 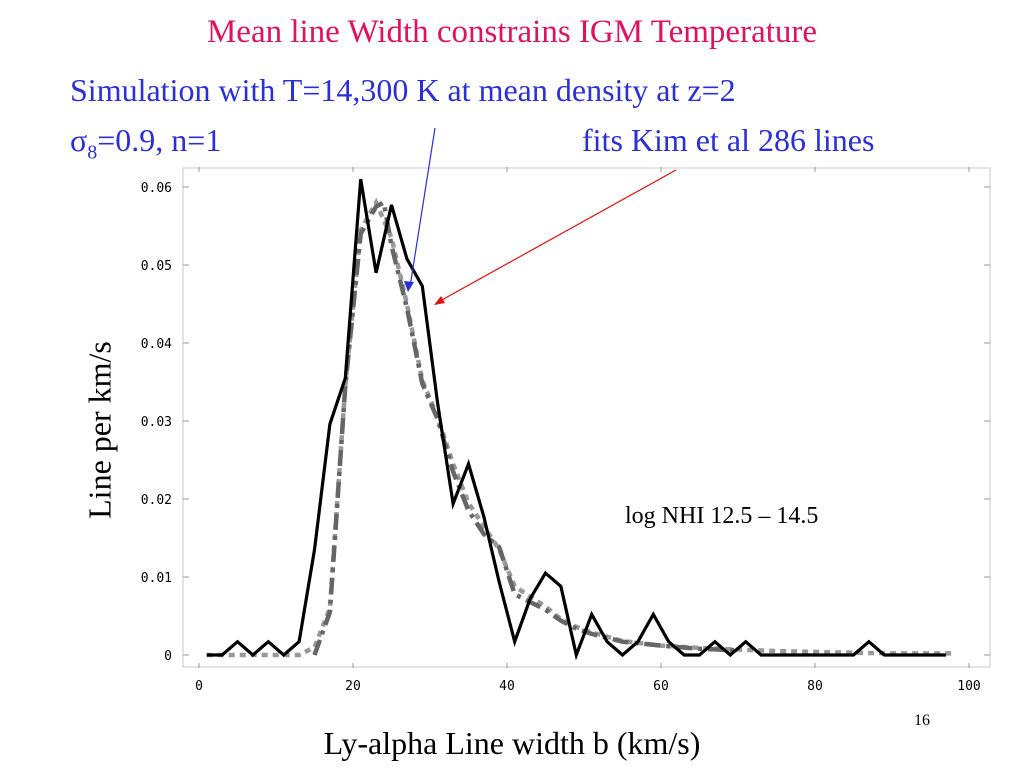 What do you see at coordinates (156, 344) in the screenshot?
I see `y-tick-label: 0.04` at bounding box center [156, 344].